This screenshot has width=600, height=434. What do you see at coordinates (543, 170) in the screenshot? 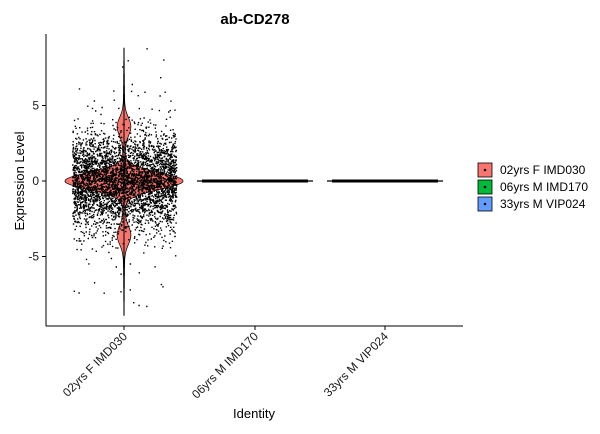
I see `legend-label: 02yrs F IMD030` at bounding box center [543, 170].